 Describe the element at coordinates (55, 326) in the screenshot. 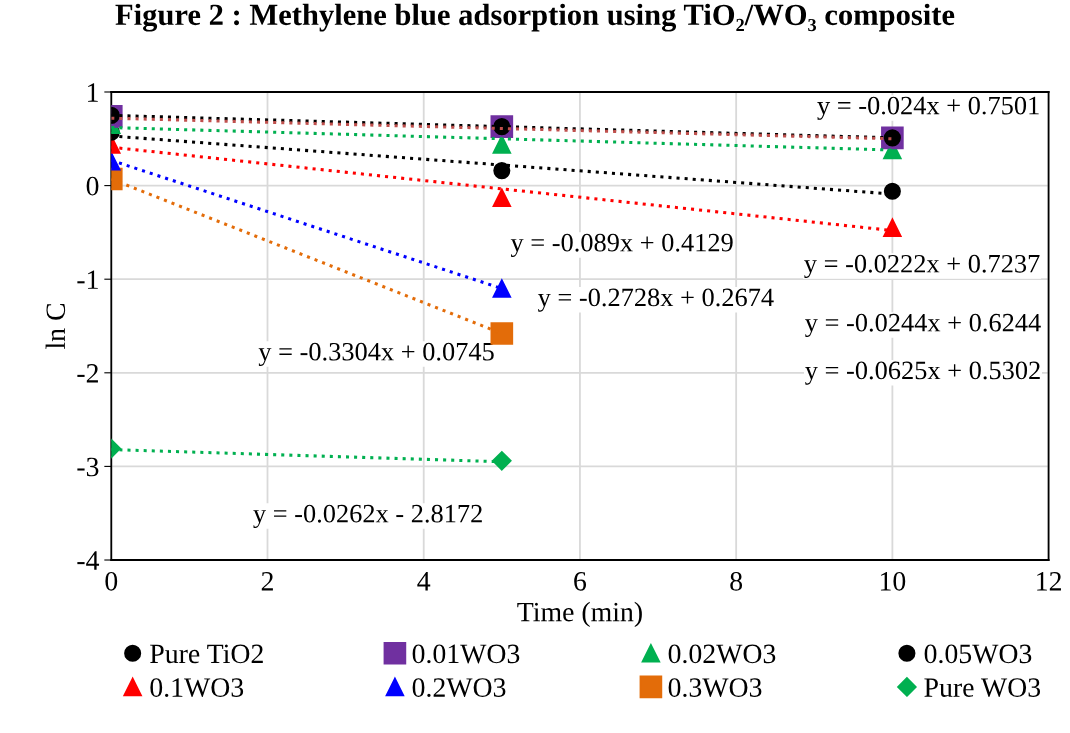

I see `y-axis-title: ln C` at that location.